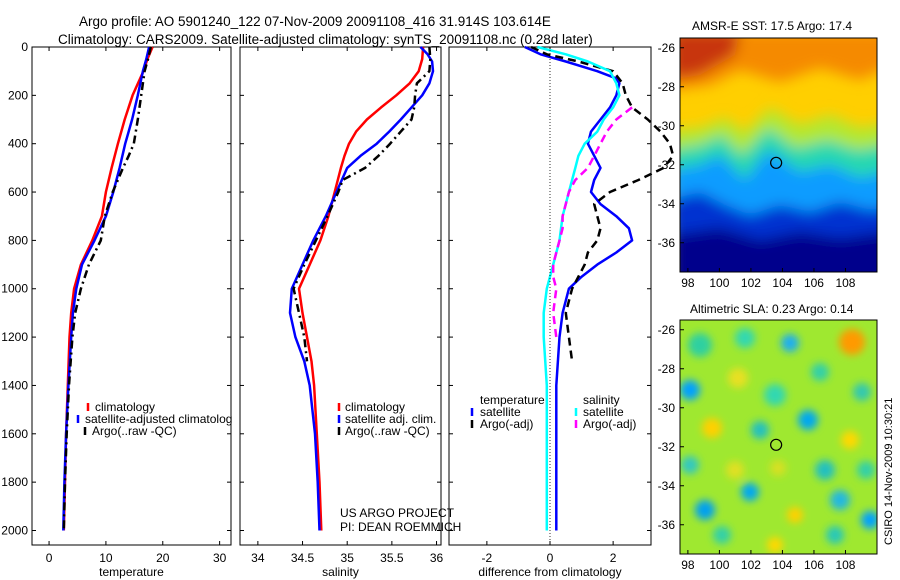 The image size is (900, 580). I want to click on series-line-satellite-adjusted-climatology, so click(106, 288).